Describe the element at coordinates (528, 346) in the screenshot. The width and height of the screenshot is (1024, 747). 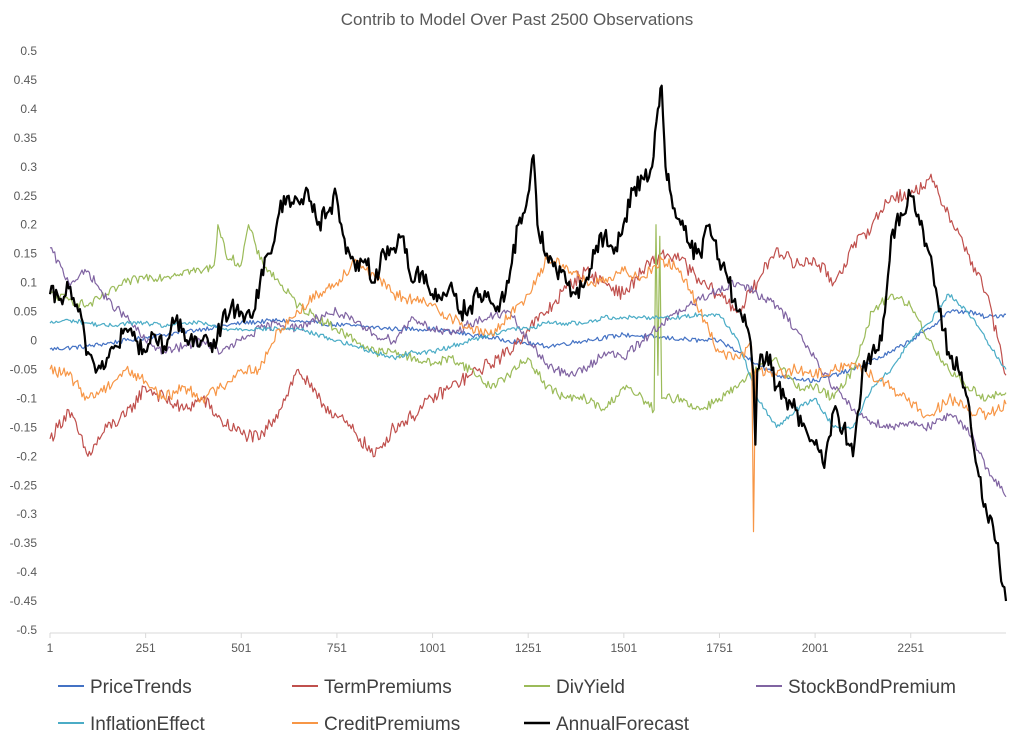
I see `series-line-pricetrends` at that location.